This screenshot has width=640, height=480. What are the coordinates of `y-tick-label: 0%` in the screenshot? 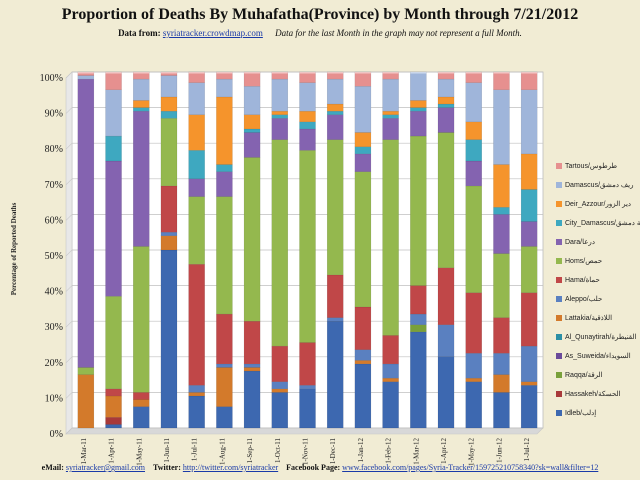 It's located at (56, 434).